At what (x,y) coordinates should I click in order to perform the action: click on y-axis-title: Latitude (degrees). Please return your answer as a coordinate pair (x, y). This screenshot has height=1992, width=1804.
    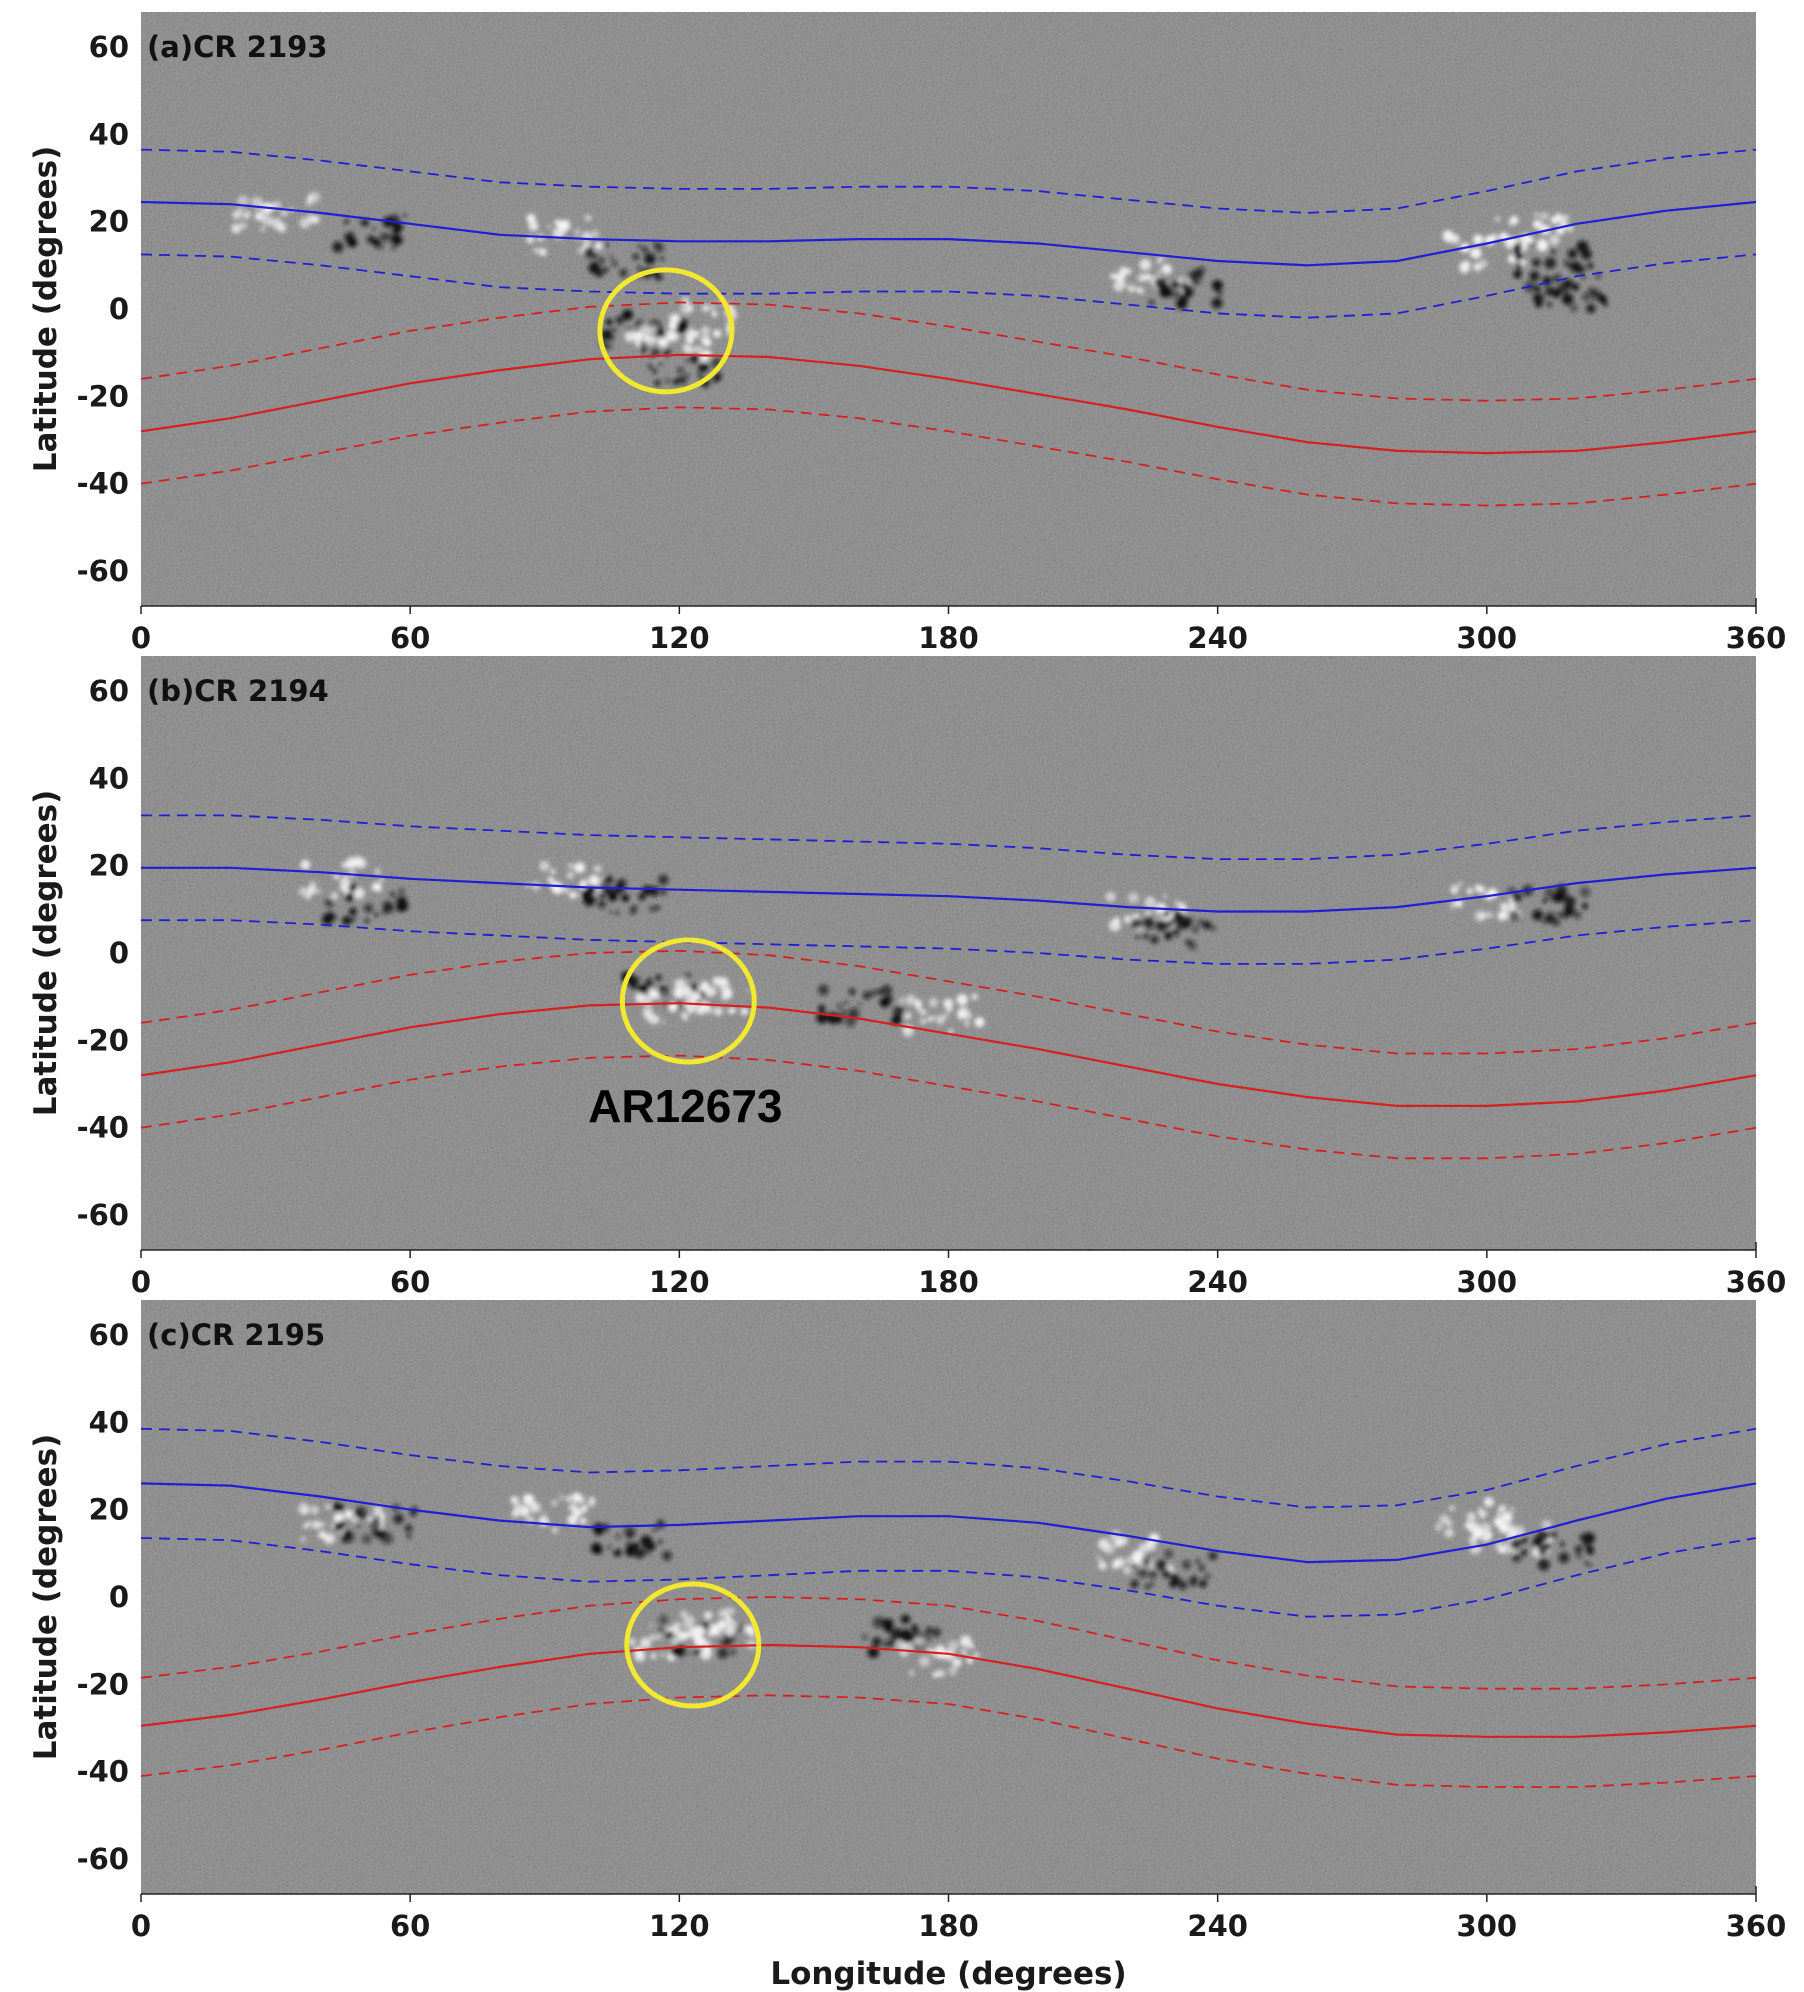
    Looking at the image, I should click on (46, 953).